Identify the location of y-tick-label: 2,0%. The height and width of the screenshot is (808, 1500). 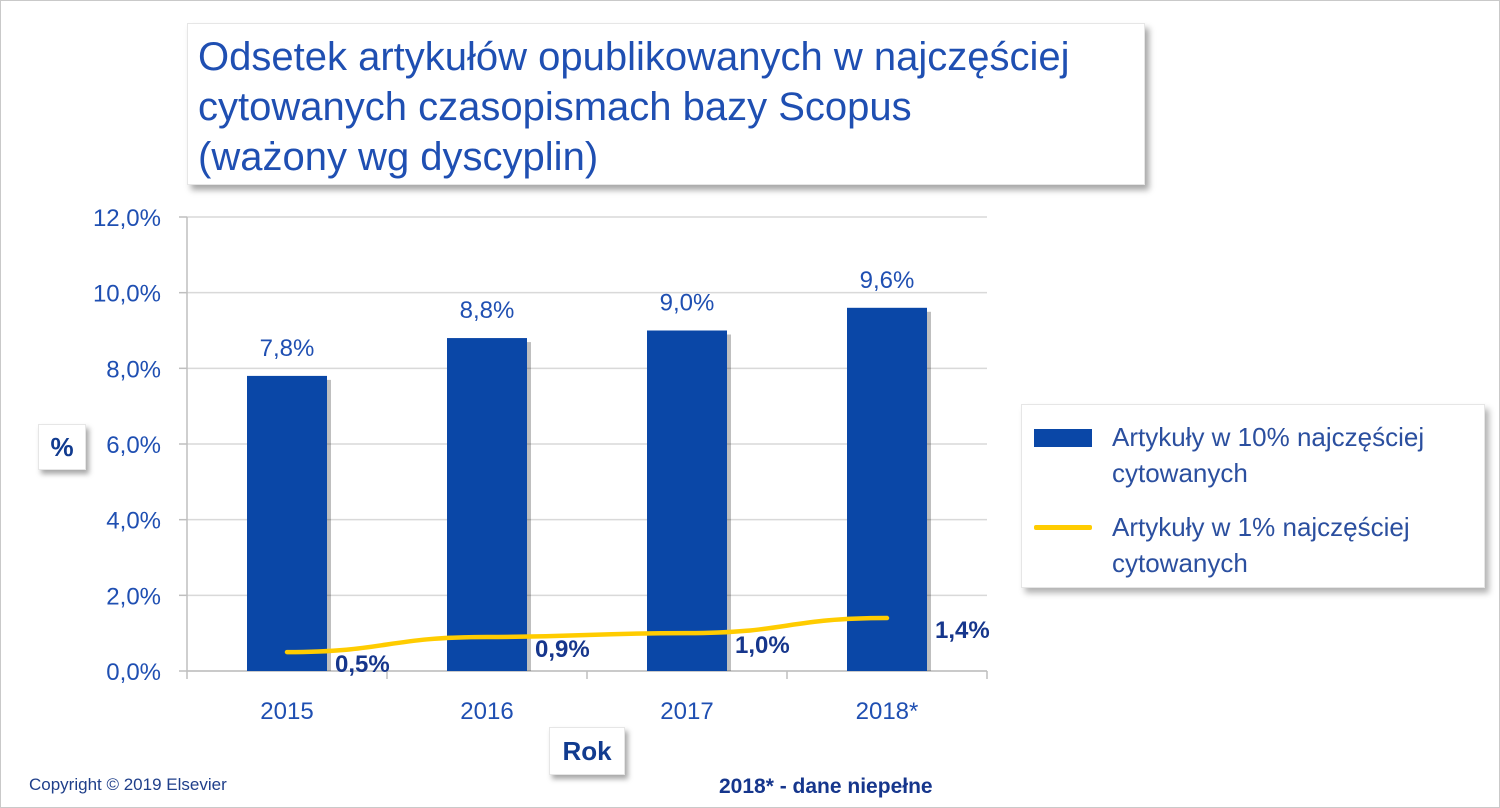
(133, 596).